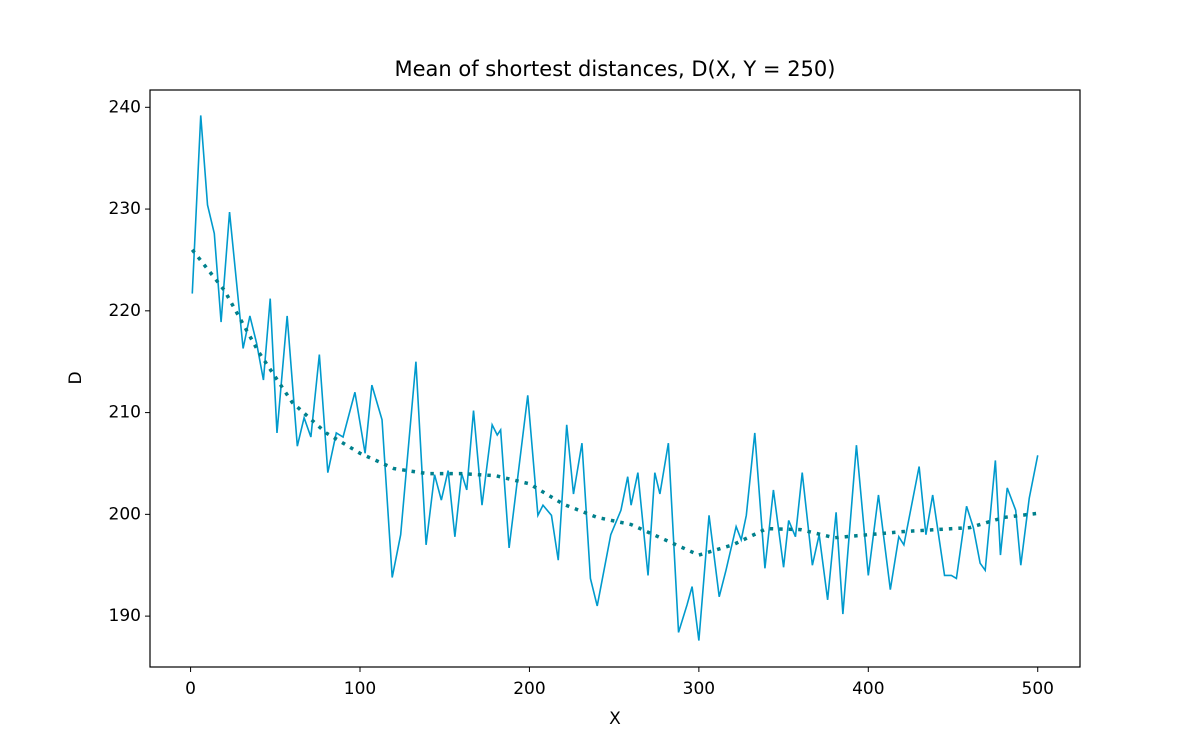 The height and width of the screenshot is (754, 1200). I want to click on y-tick-label: 200, so click(125, 514).